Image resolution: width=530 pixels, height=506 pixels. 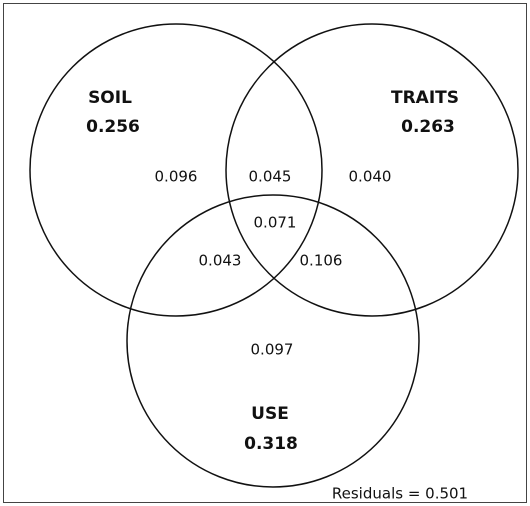 What do you see at coordinates (425, 98) in the screenshot?
I see `set-name: TRAITS` at bounding box center [425, 98].